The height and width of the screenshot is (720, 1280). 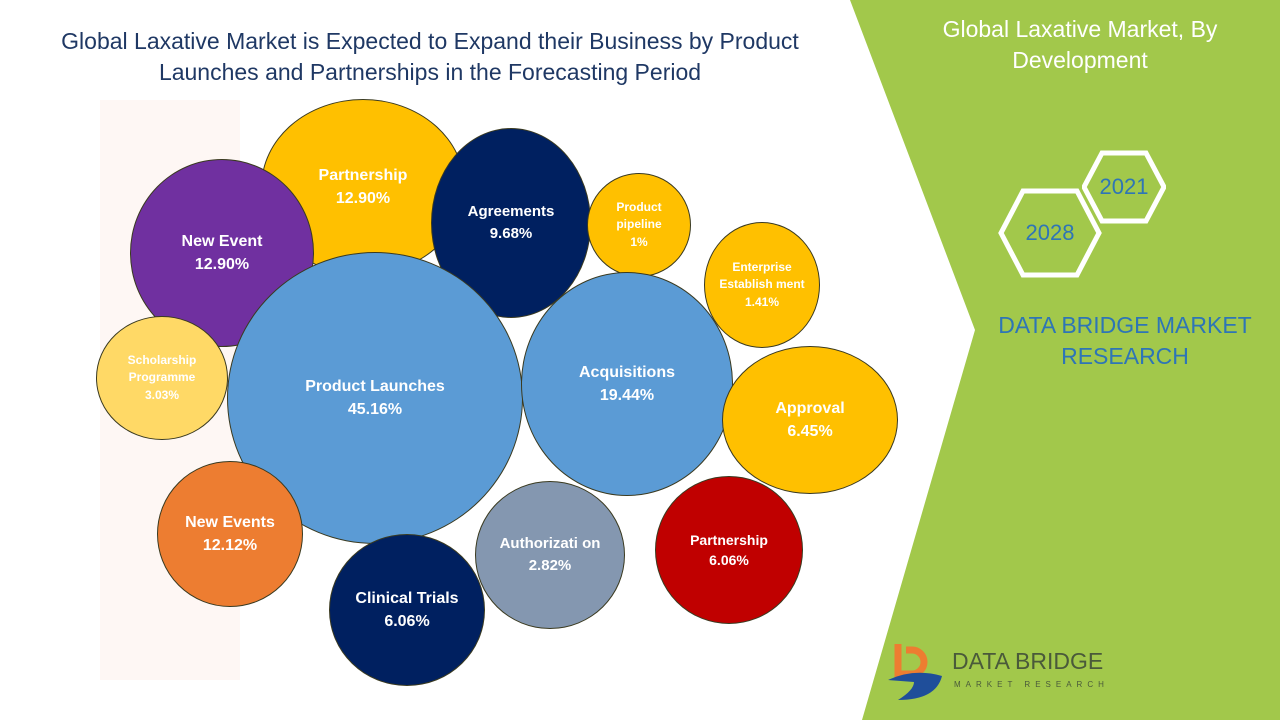 I want to click on logo-tagline: MARKET RESEARCH, so click(x=1031, y=684).